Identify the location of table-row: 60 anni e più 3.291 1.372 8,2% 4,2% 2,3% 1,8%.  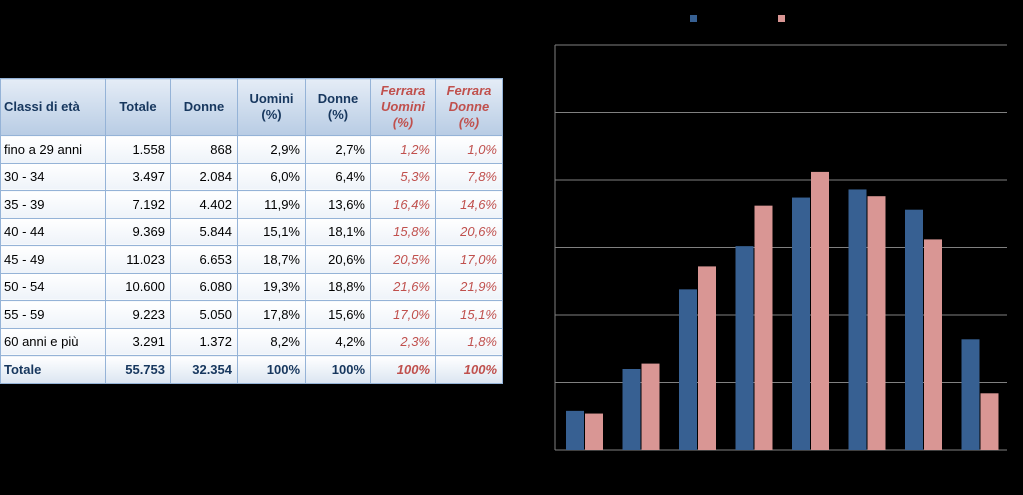
(251, 341).